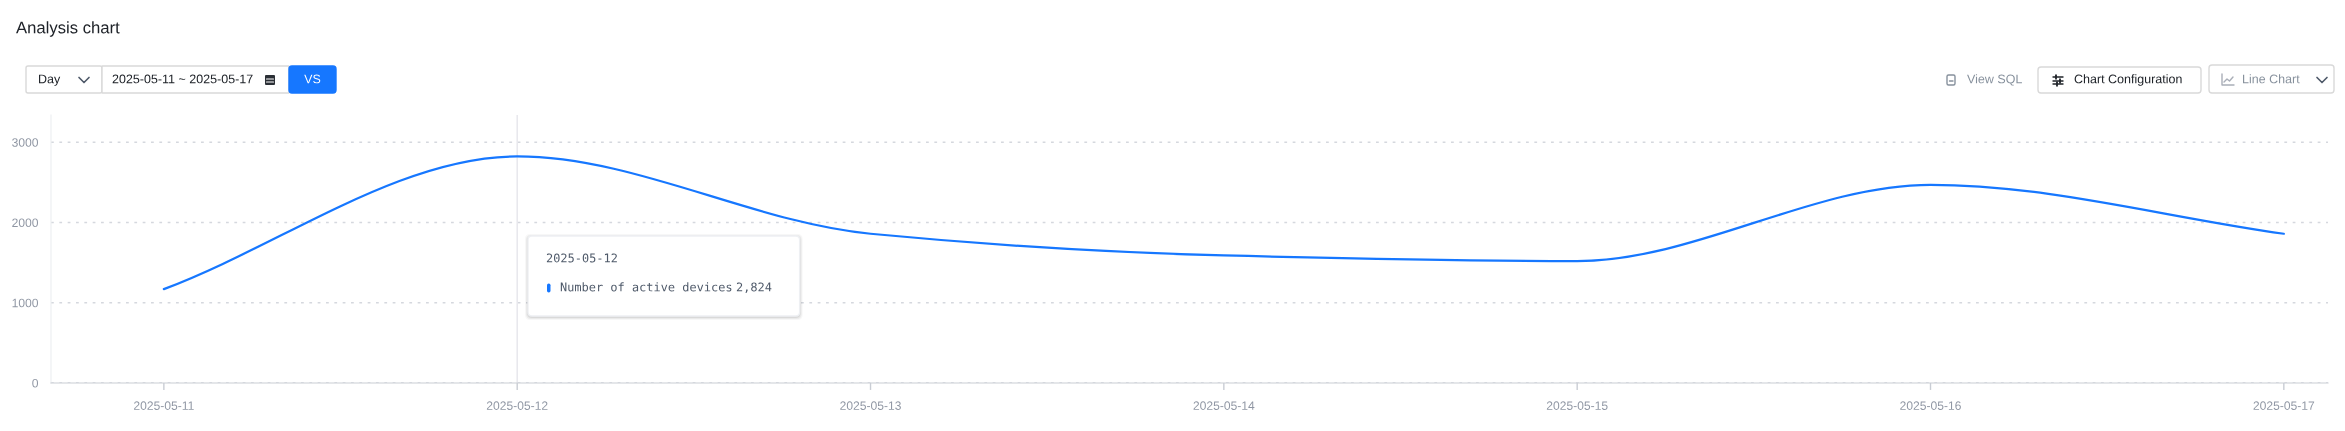 The width and height of the screenshot is (2345, 431). I want to click on text: Day, so click(50, 80).